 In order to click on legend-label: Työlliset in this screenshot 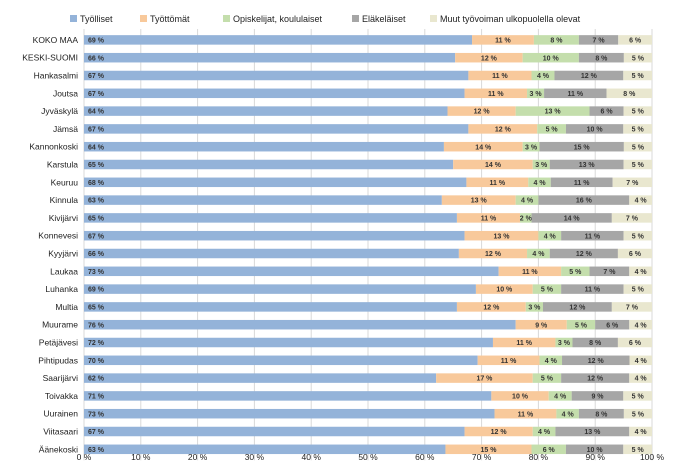, I will do `click(96, 19)`.